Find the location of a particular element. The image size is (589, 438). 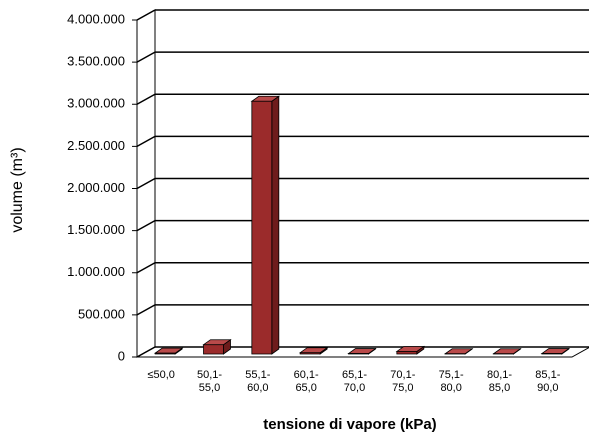

x-tick-label: 60,1-65,0 is located at coordinates (306, 381).